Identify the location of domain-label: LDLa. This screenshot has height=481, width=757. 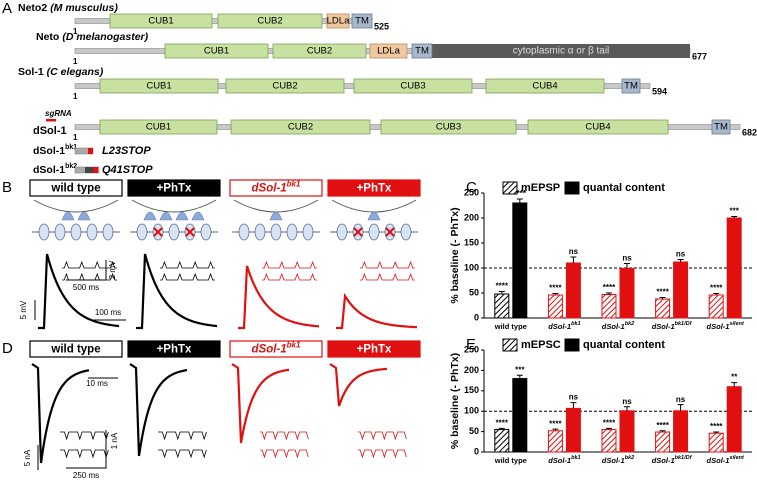
(388, 51).